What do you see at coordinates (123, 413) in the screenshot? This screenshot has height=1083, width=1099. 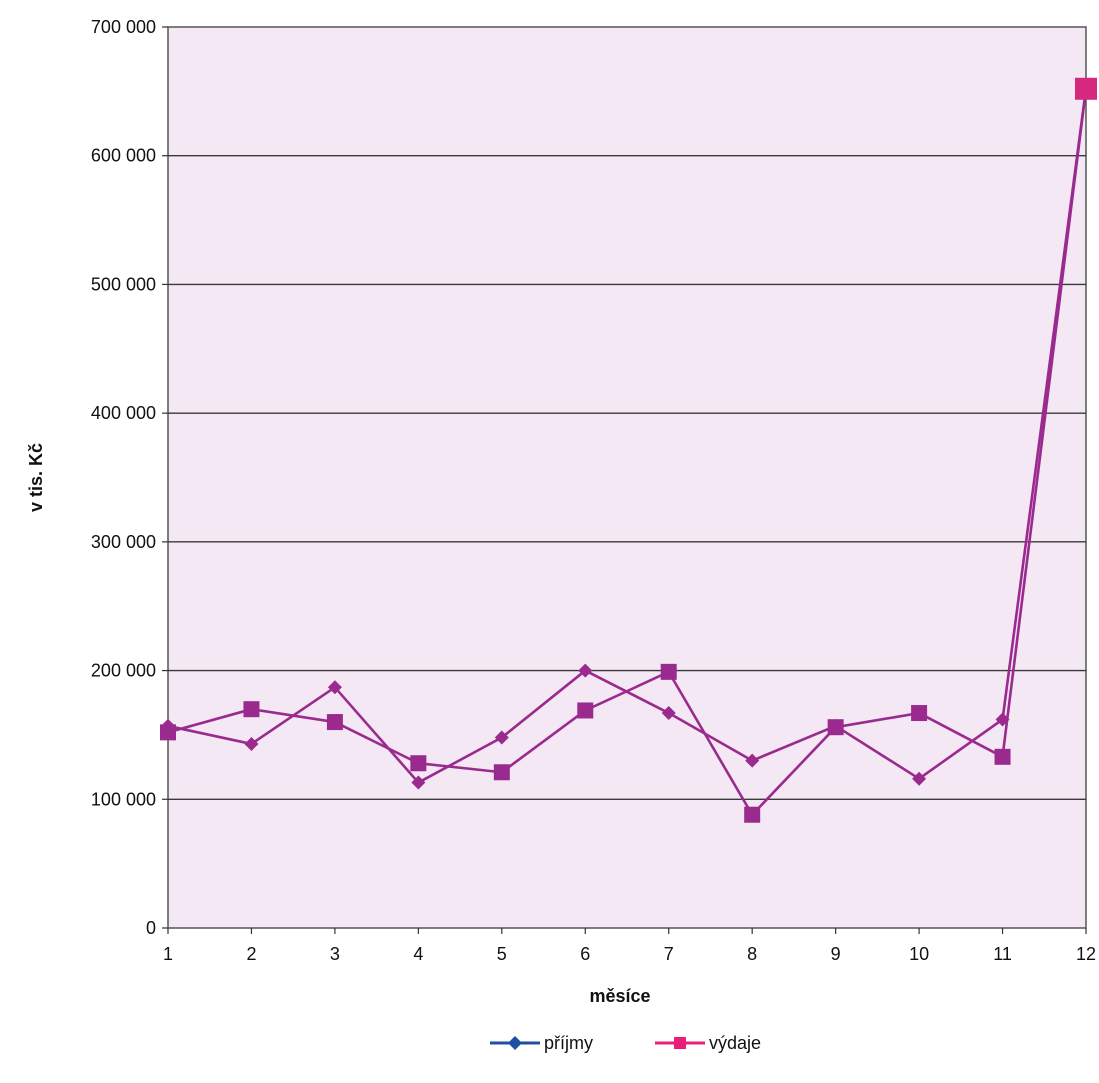 I see `y-tick-label: 400 000` at bounding box center [123, 413].